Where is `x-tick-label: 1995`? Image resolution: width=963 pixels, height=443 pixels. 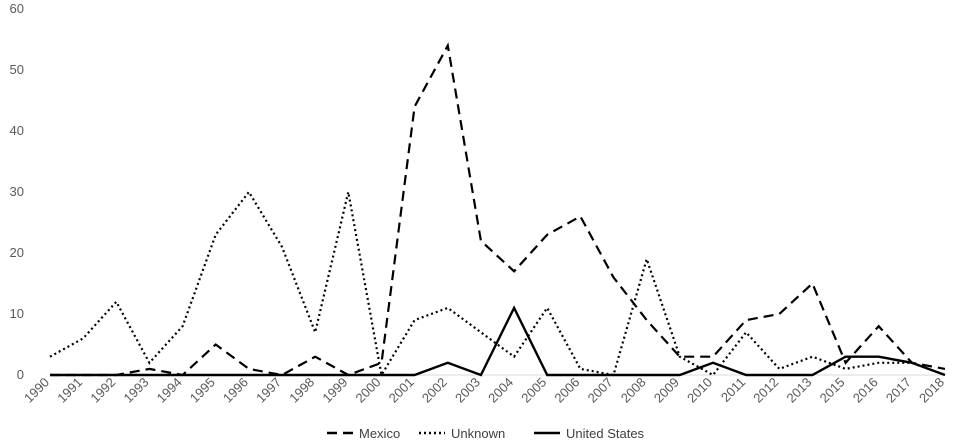
x-tick-label: 1995 is located at coordinates (202, 390).